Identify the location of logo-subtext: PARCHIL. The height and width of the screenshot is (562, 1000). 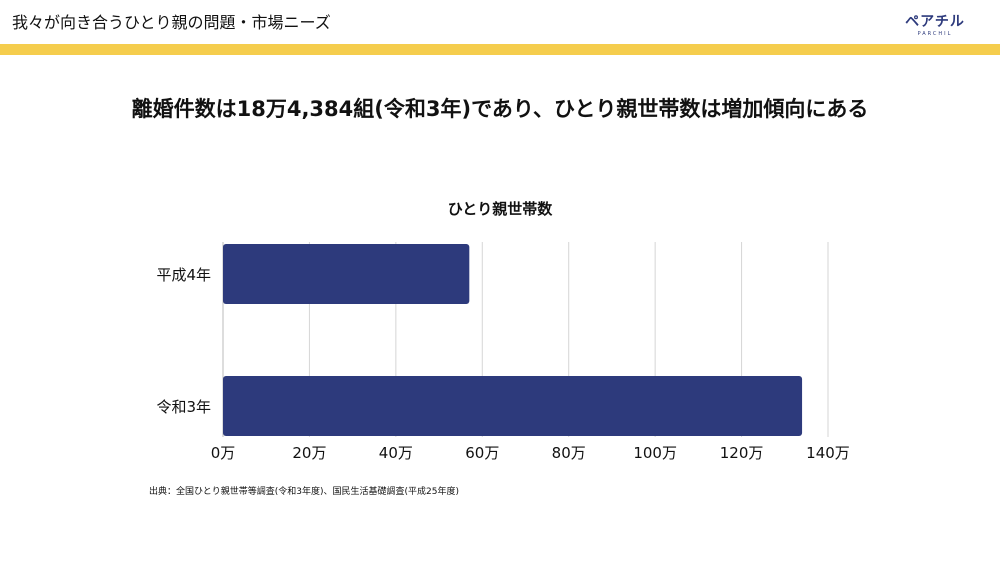
(935, 34).